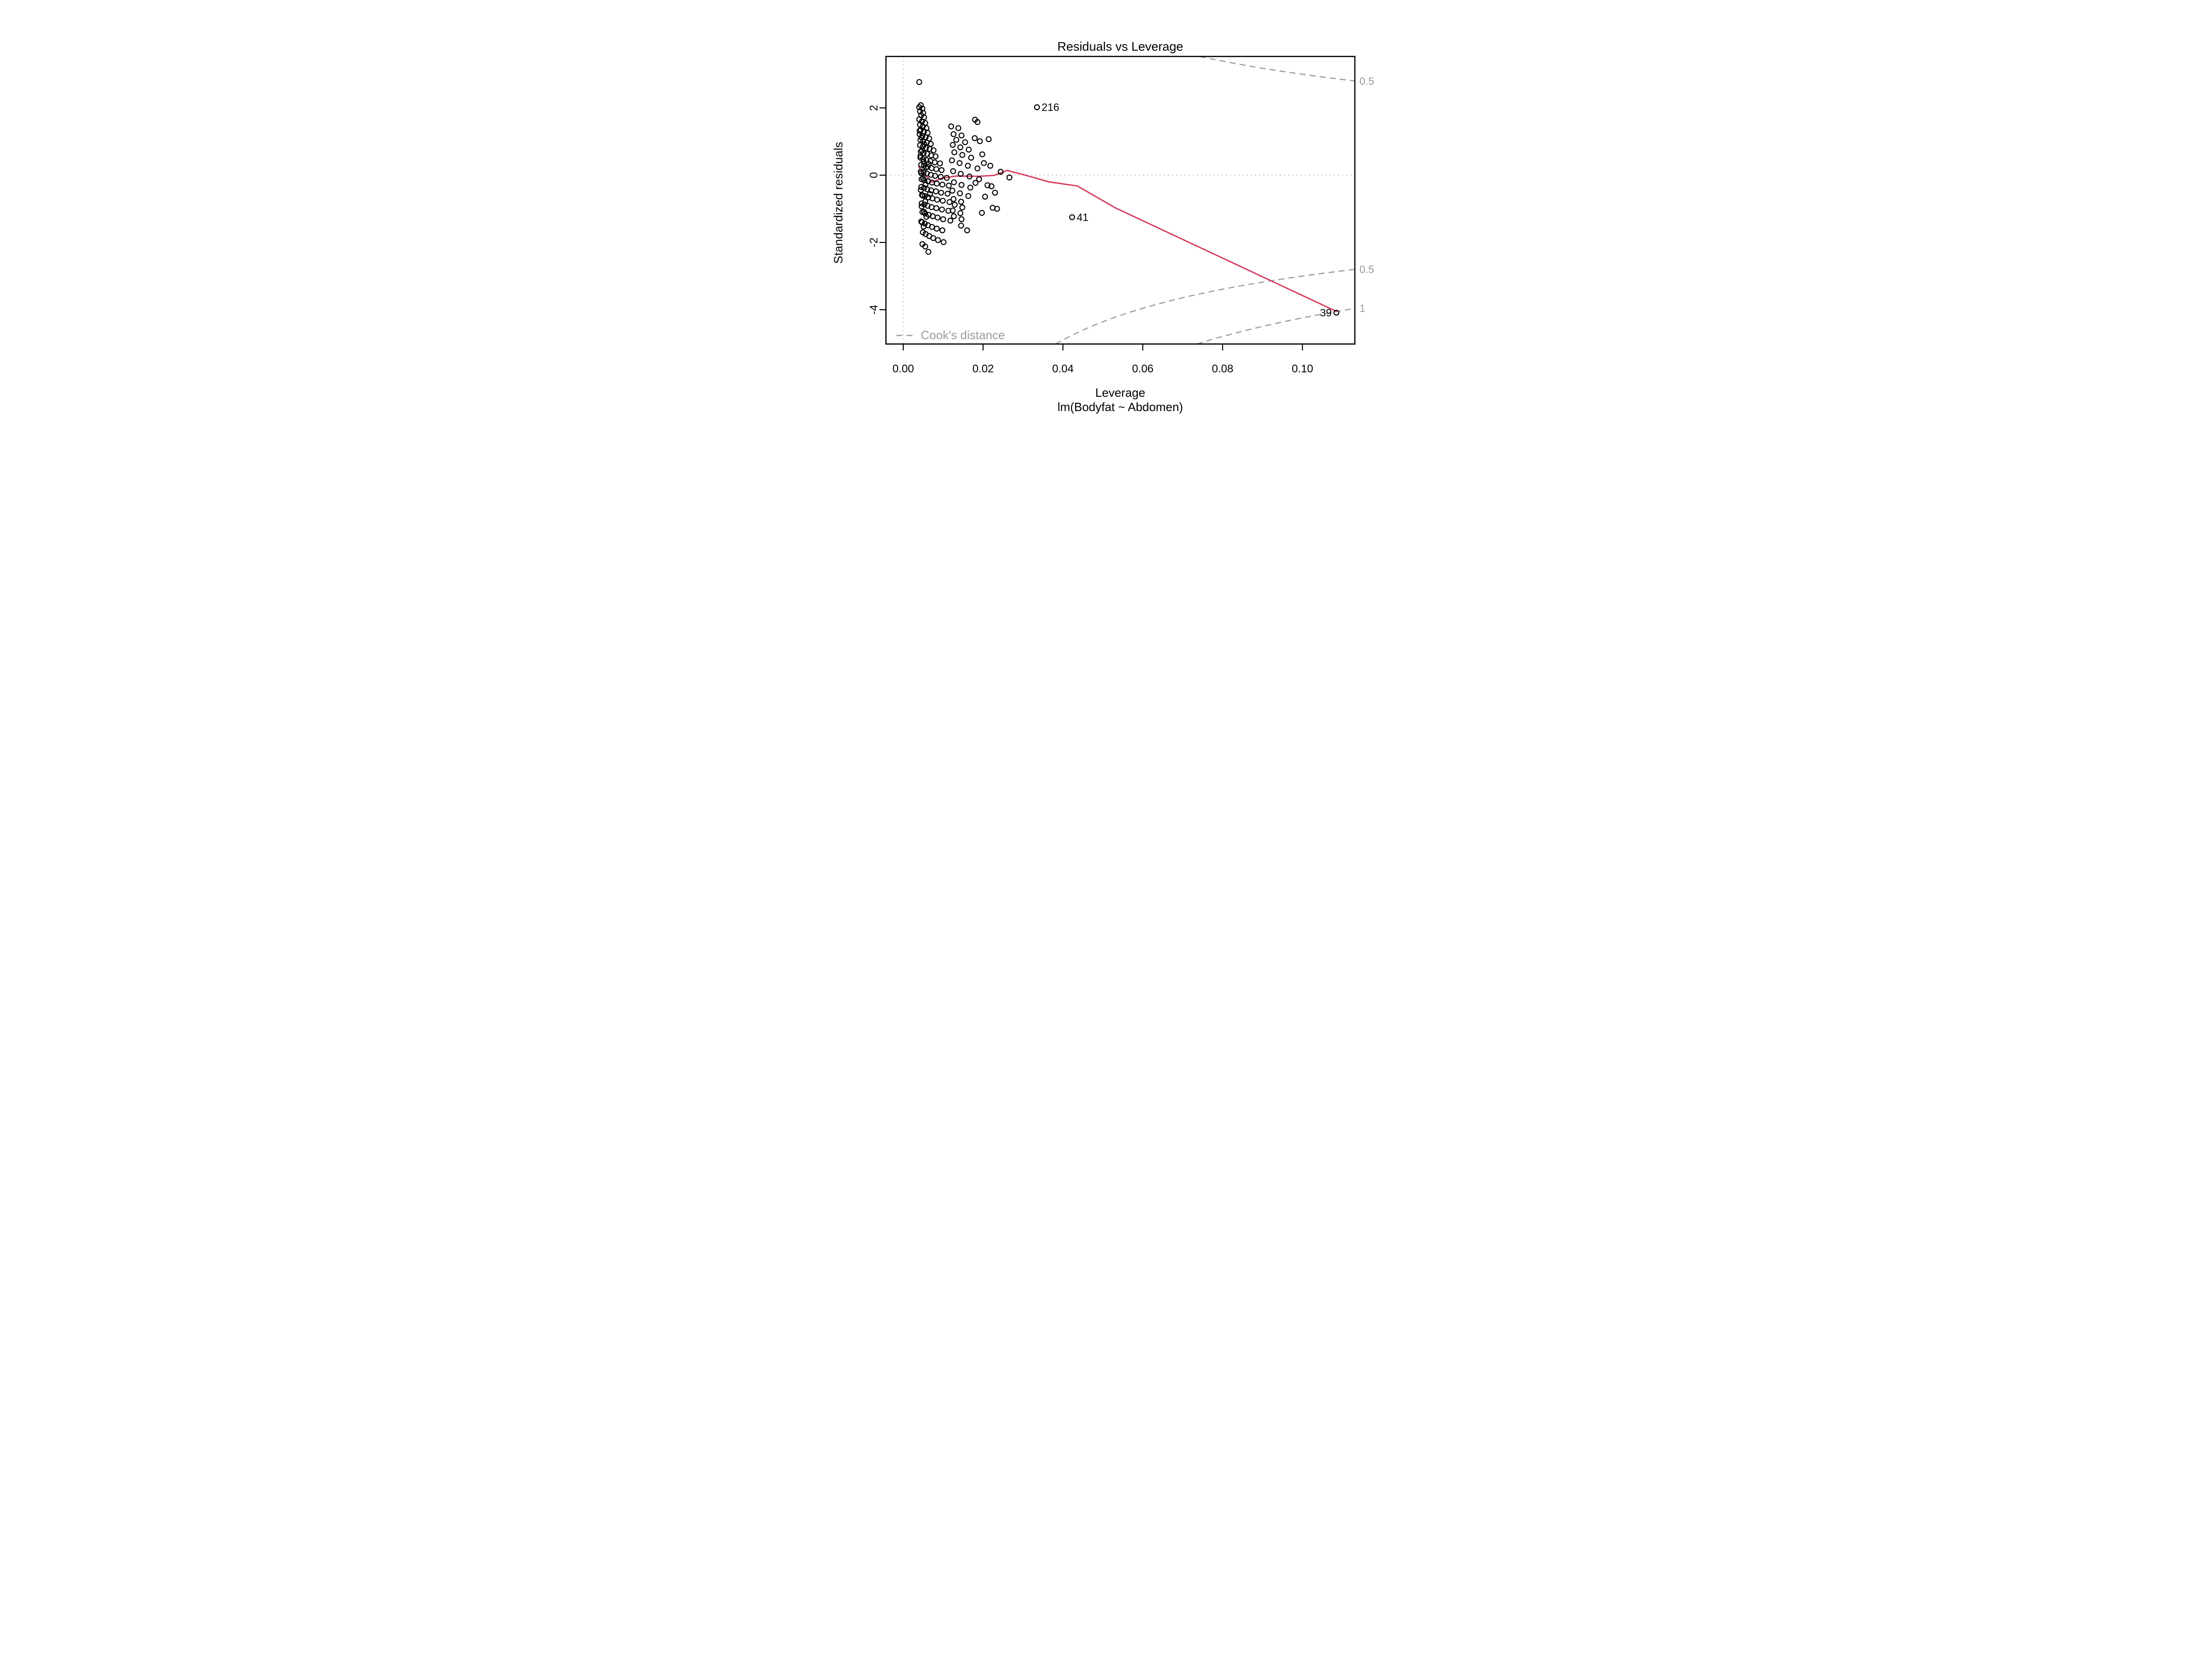  I want to click on plot-border-box, so click(1120, 200).